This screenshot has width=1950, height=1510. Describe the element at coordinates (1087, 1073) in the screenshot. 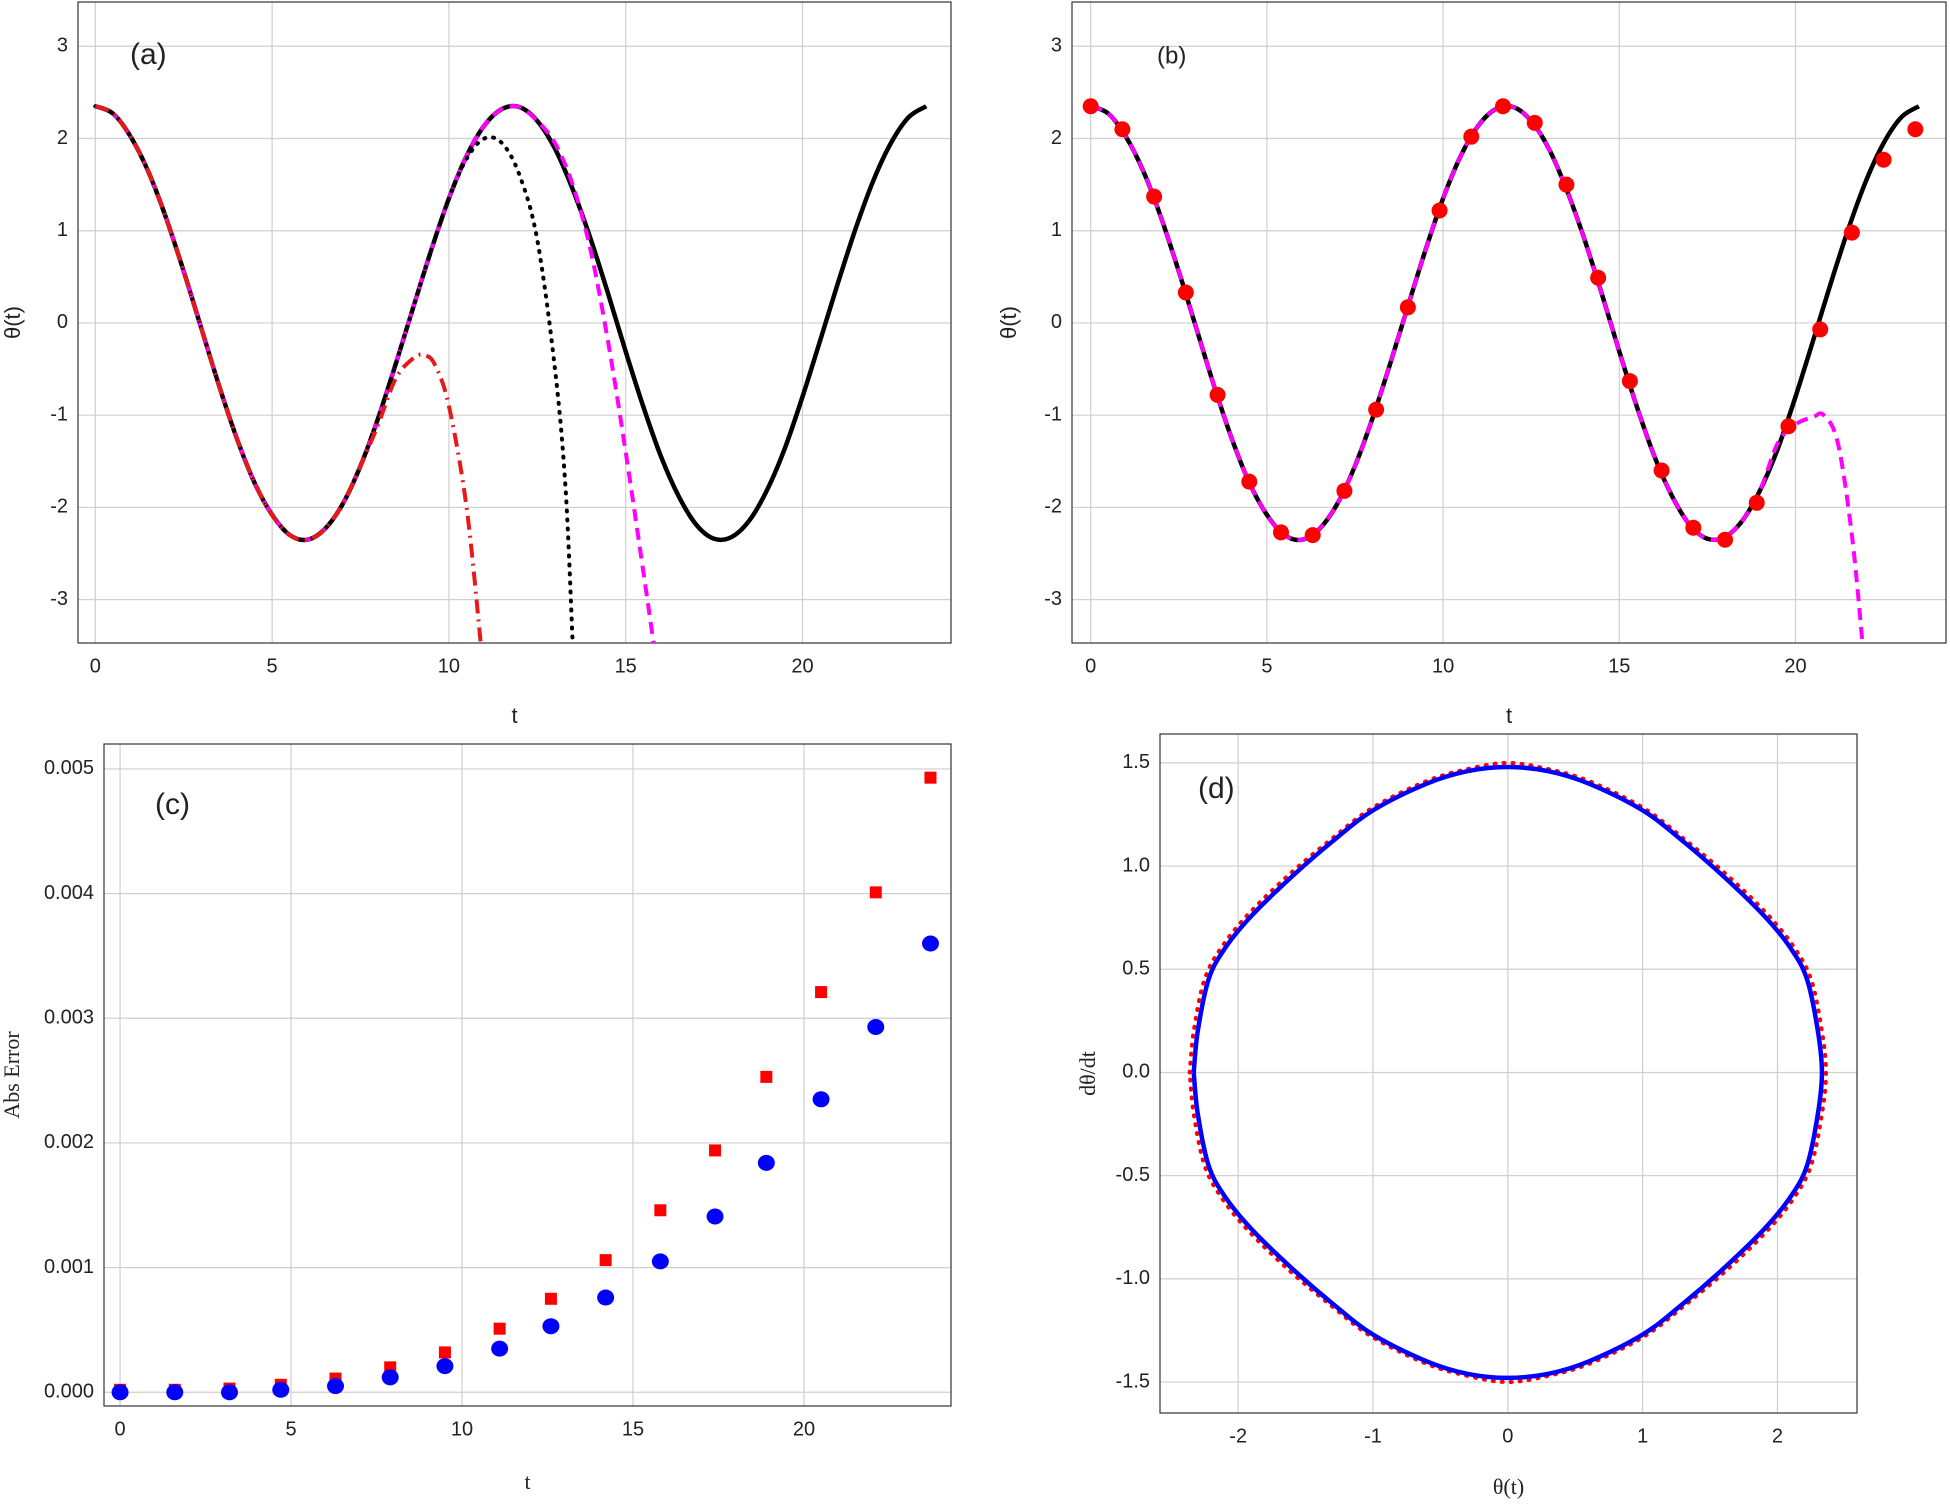

I see `y-axis-label: dθ/dt` at that location.